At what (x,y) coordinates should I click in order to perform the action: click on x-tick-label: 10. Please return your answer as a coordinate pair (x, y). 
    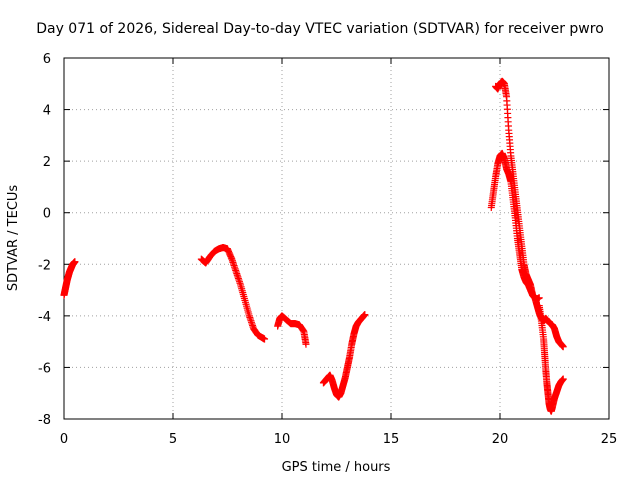
    Looking at the image, I should click on (282, 439).